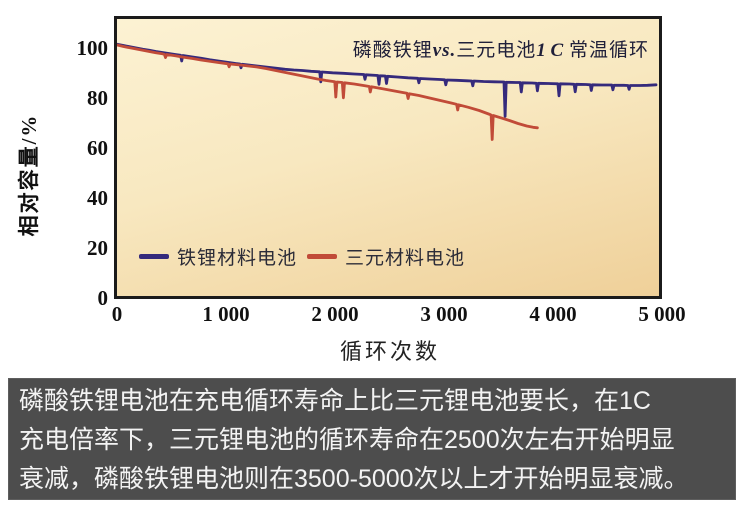 This screenshot has width=744, height=514. What do you see at coordinates (92, 48) in the screenshot?
I see `y-tick-100: 100` at bounding box center [92, 48].